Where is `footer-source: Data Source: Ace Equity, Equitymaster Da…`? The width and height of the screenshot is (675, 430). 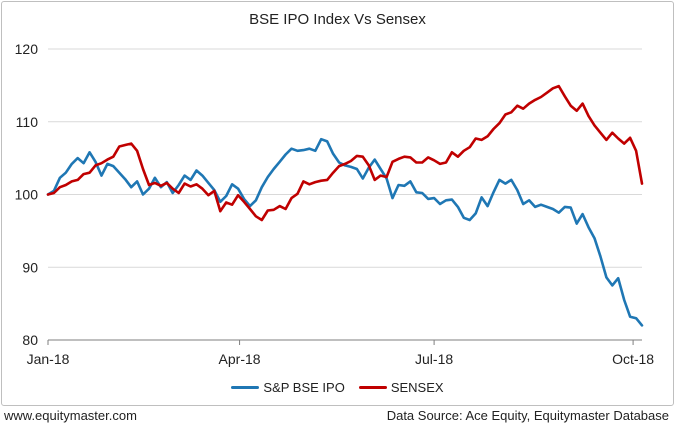
footer-source: Data Source: Ace Equity, Equitymaster Da… is located at coordinates (527, 415).